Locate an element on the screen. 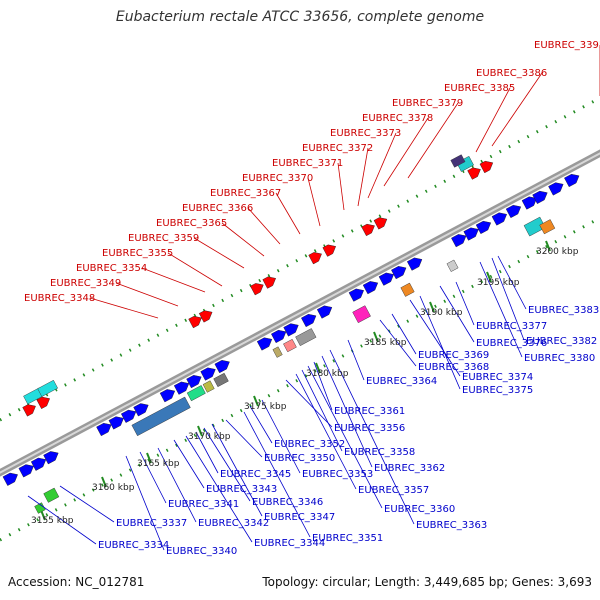  forward-gene-label: EUBREC_3386 is located at coordinates (511, 73).